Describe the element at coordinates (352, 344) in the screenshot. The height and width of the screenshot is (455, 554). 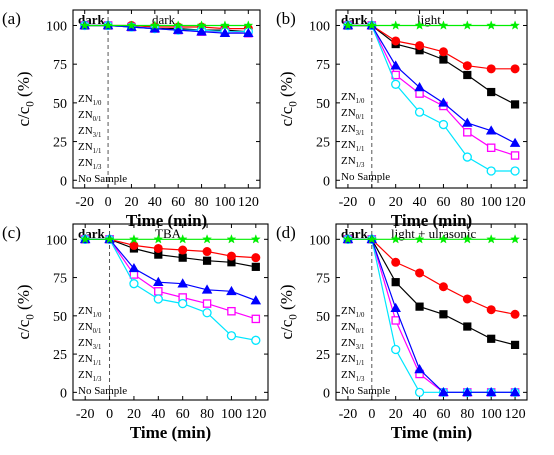
I see `legend-entry: ZN3/1` at that location.